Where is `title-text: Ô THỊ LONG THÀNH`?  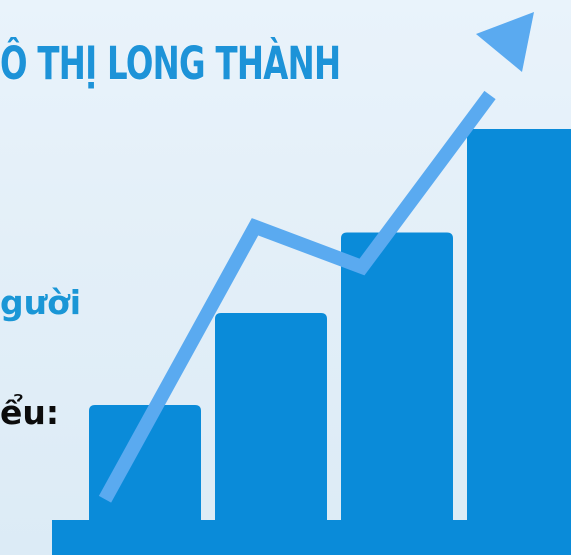 title-text: Ô THỊ LONG THÀNH is located at coordinates (170, 63).